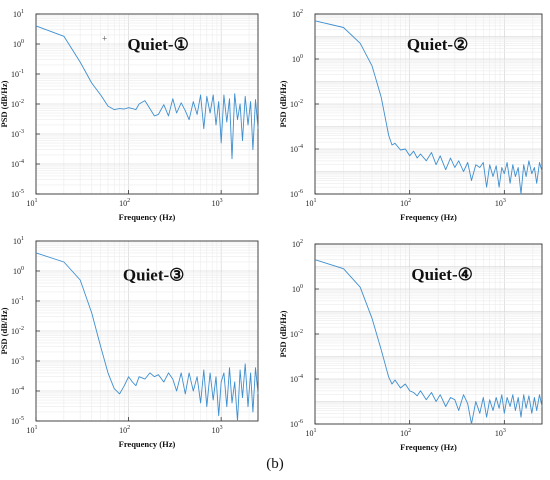 The height and width of the screenshot is (480, 550). I want to click on panel-title: Quiet-②, so click(438, 44).